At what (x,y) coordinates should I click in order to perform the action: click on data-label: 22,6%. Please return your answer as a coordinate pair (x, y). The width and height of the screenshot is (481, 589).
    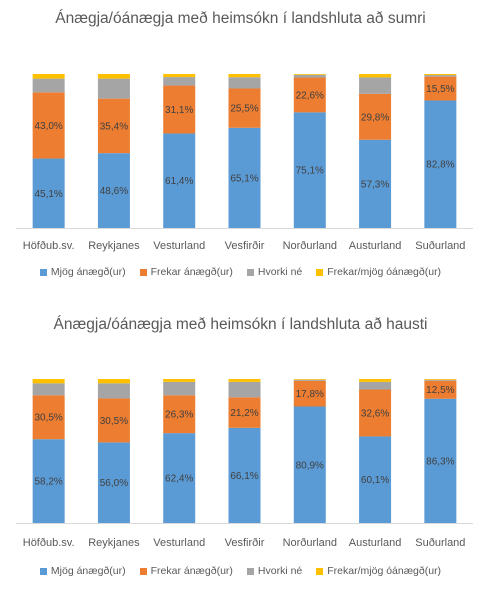
    Looking at the image, I should click on (310, 95).